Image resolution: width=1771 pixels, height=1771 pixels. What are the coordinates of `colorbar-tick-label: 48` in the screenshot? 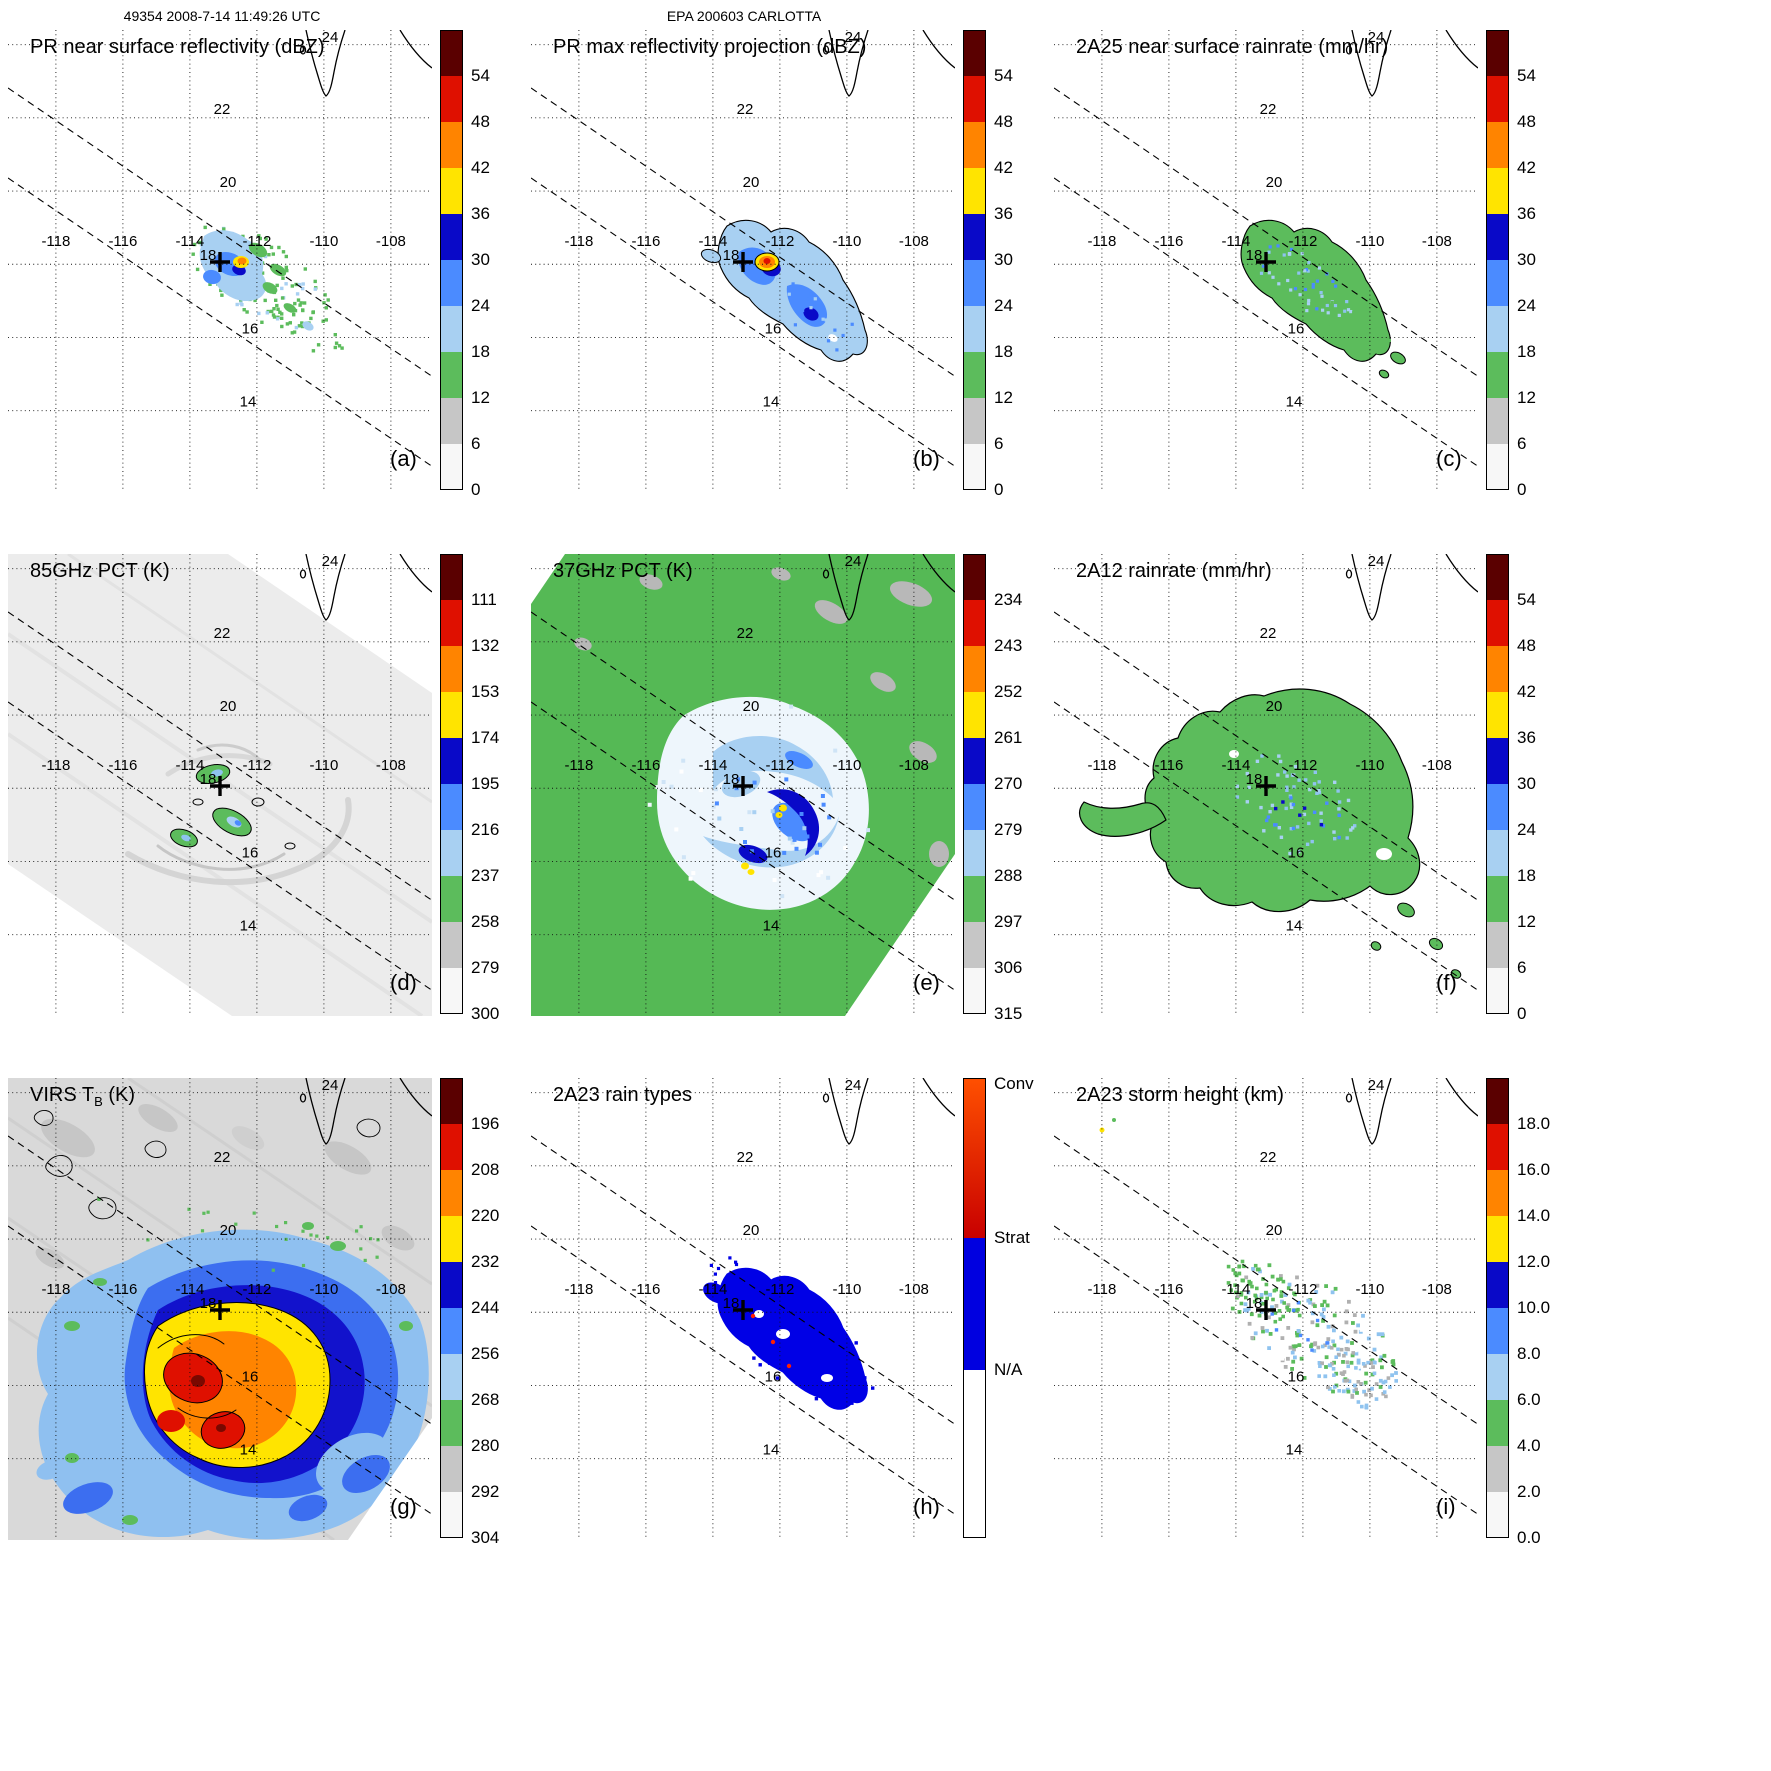 It's located at (1003, 121).